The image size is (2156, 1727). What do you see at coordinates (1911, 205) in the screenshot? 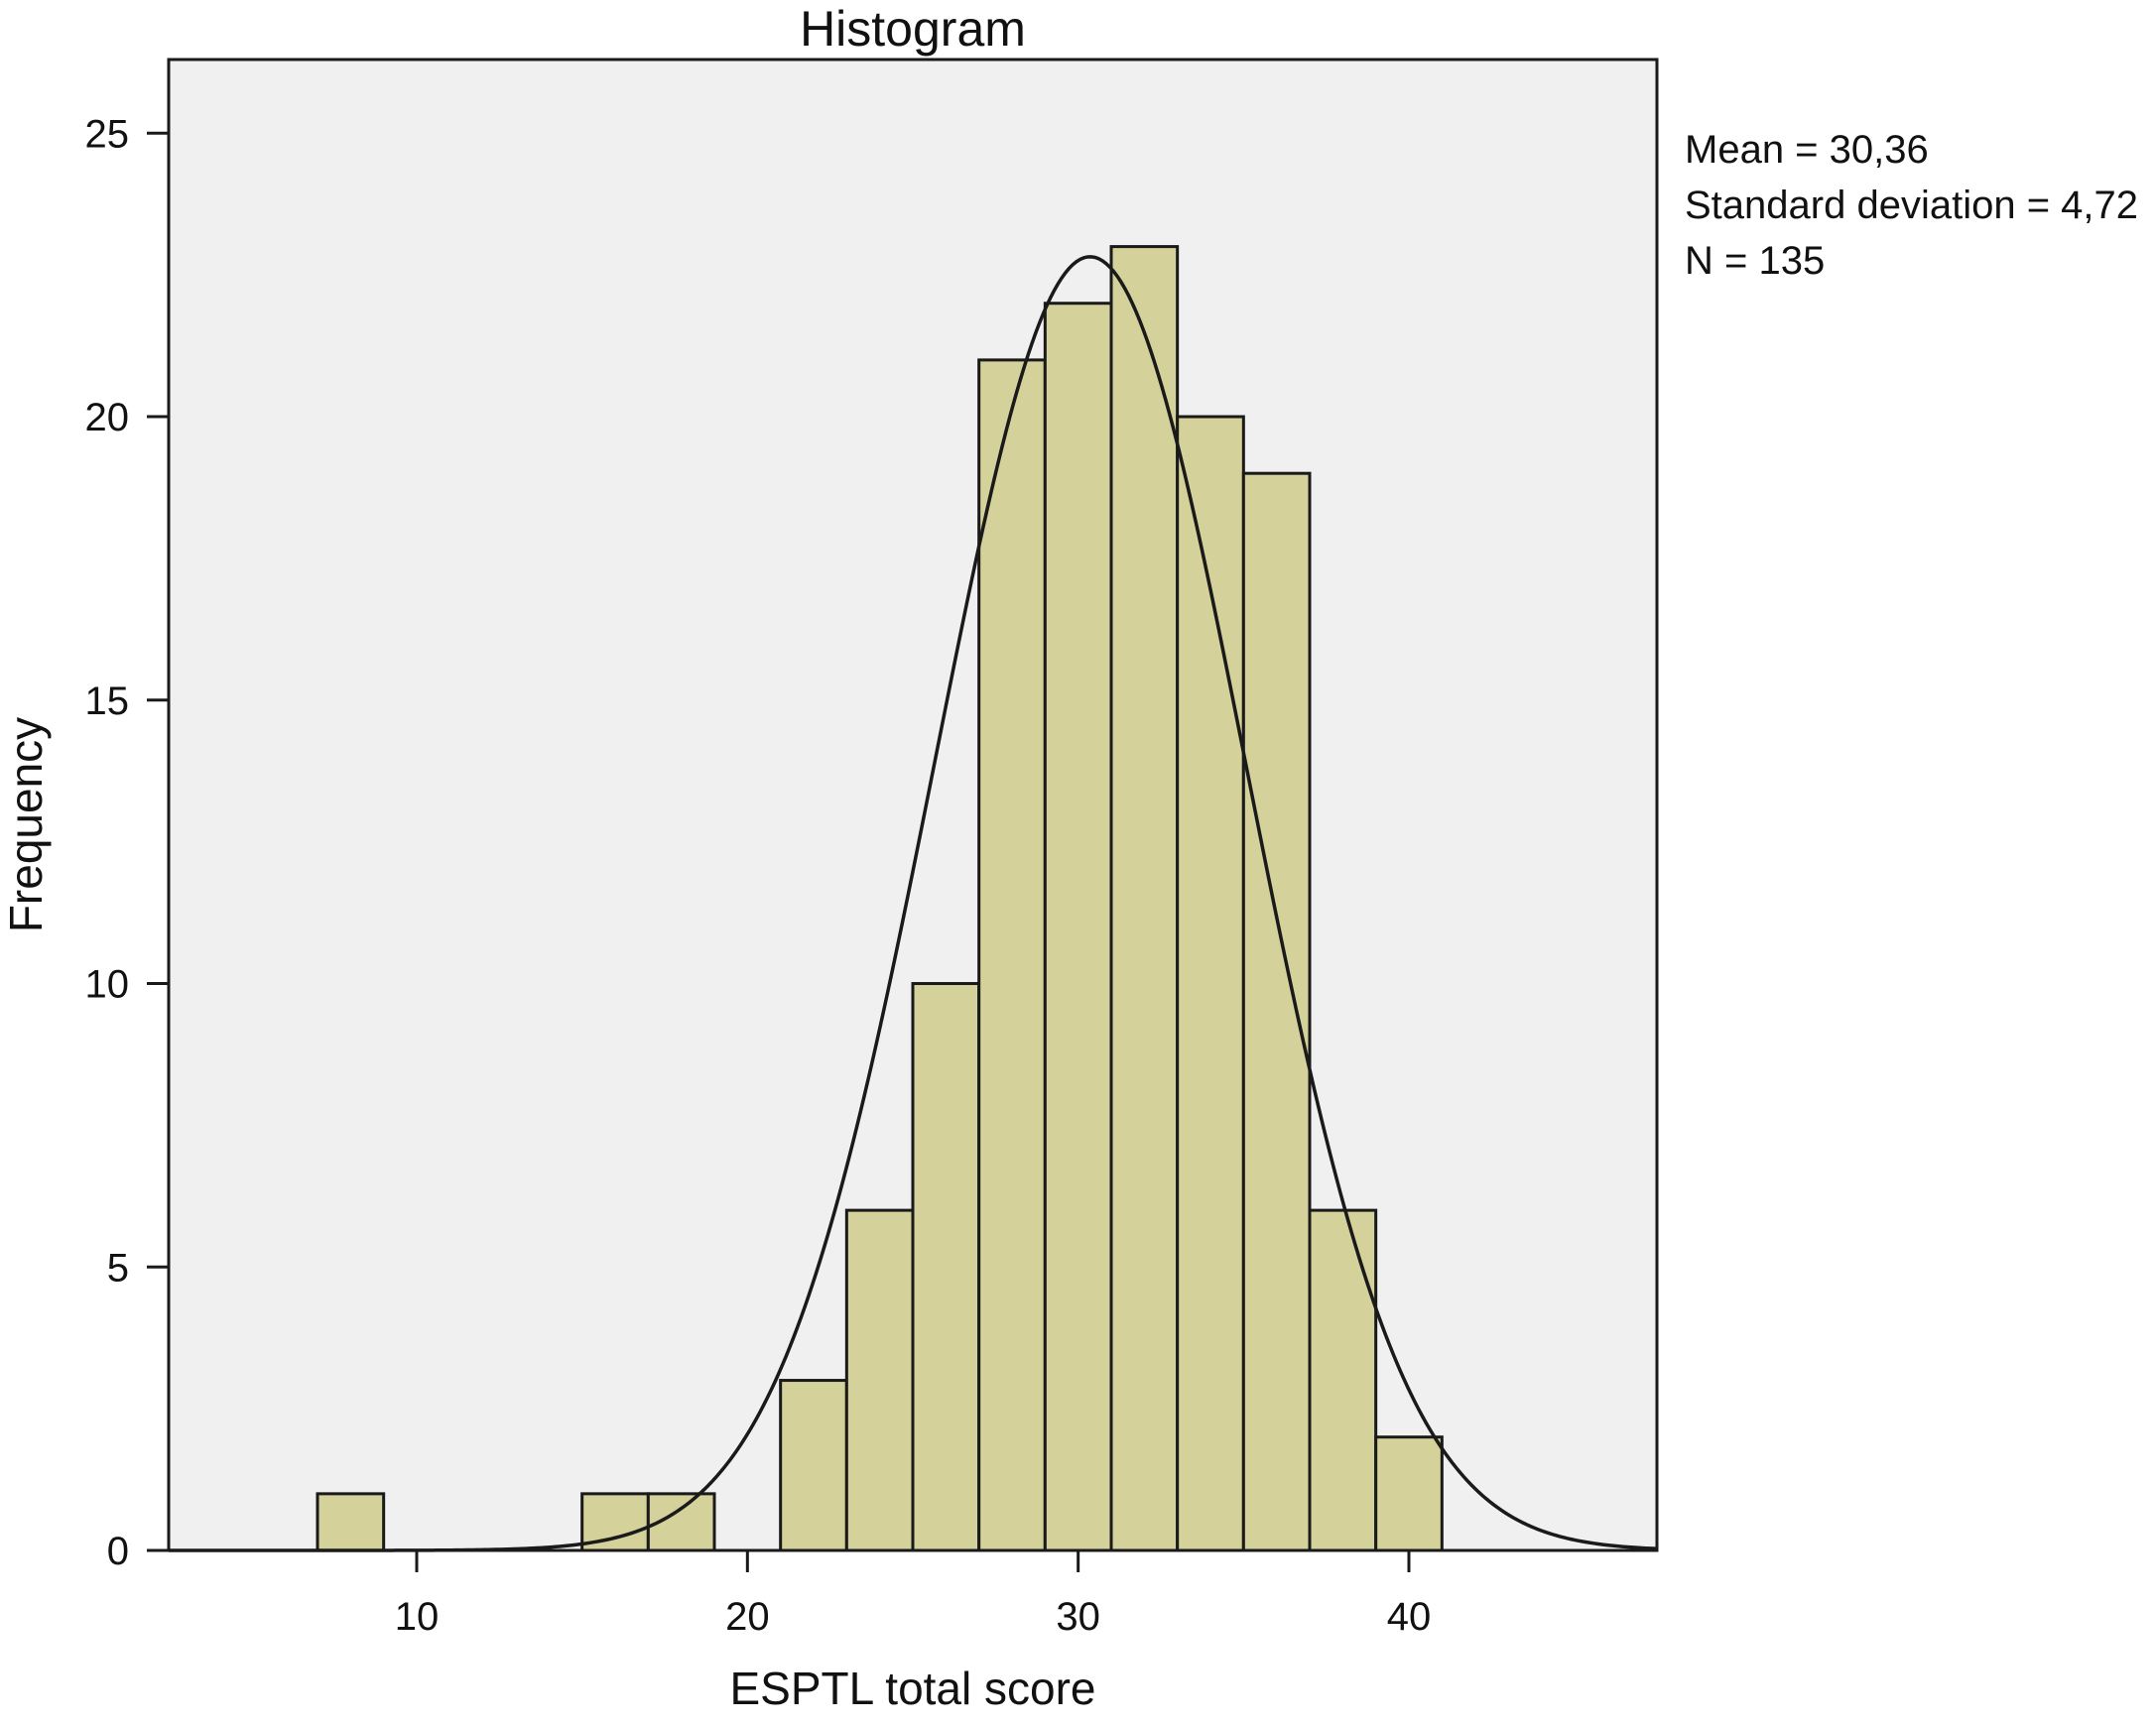
I see `stat-standard-deviation: Standard deviation = 4,72` at bounding box center [1911, 205].